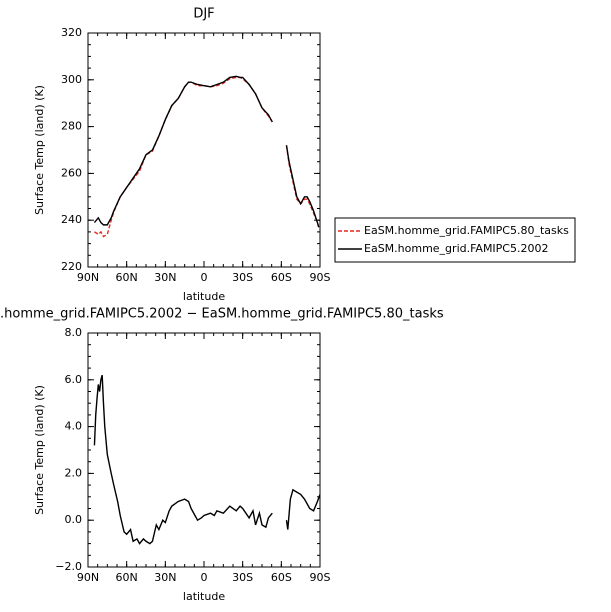 The height and width of the screenshot is (612, 611). I want to click on y-tick-label: 320, so click(71, 32).